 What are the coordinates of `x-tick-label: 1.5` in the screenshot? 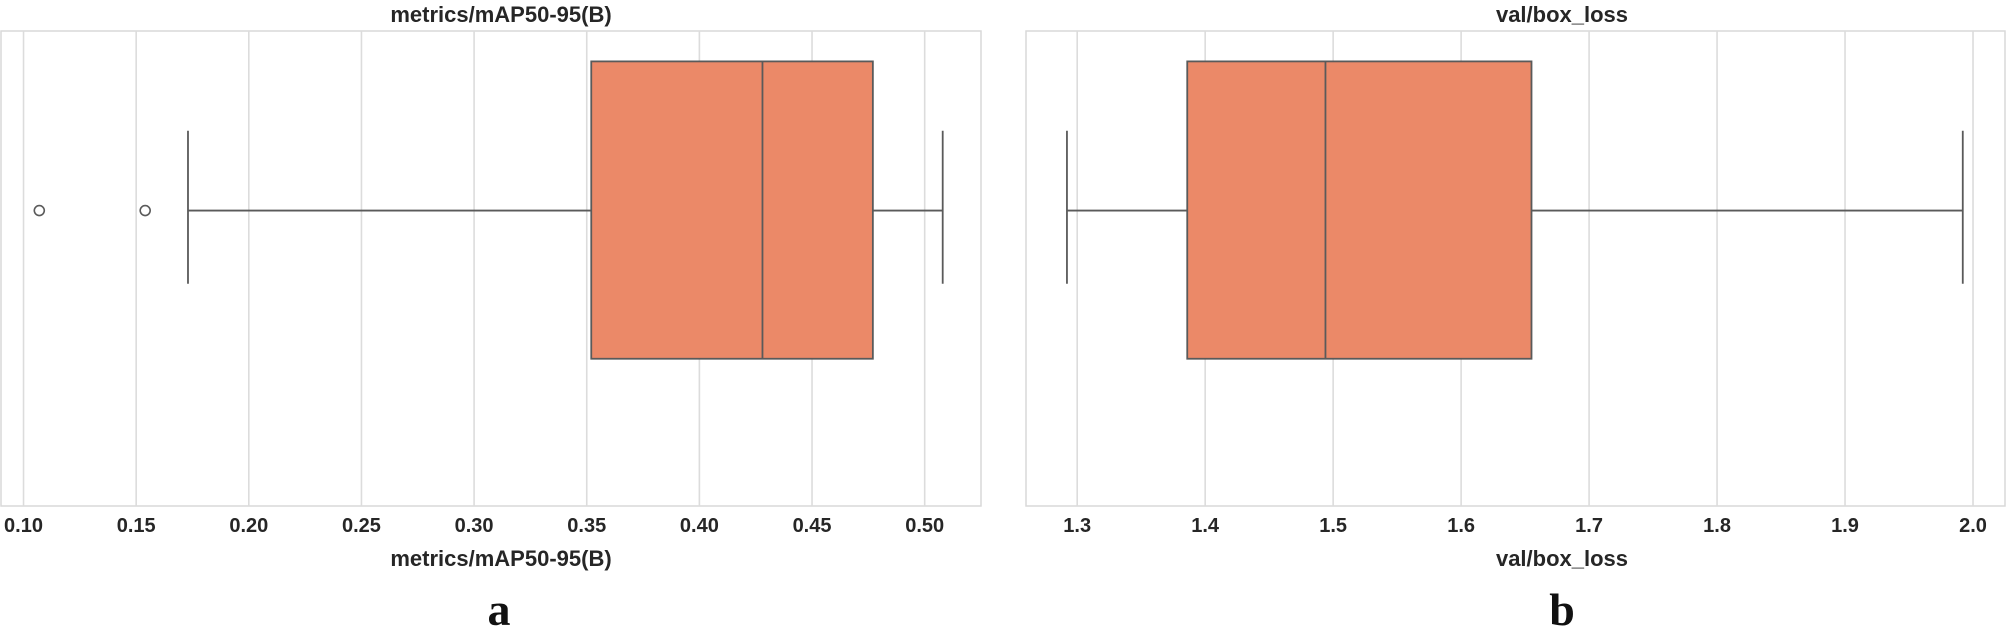 It's located at (1333, 526).